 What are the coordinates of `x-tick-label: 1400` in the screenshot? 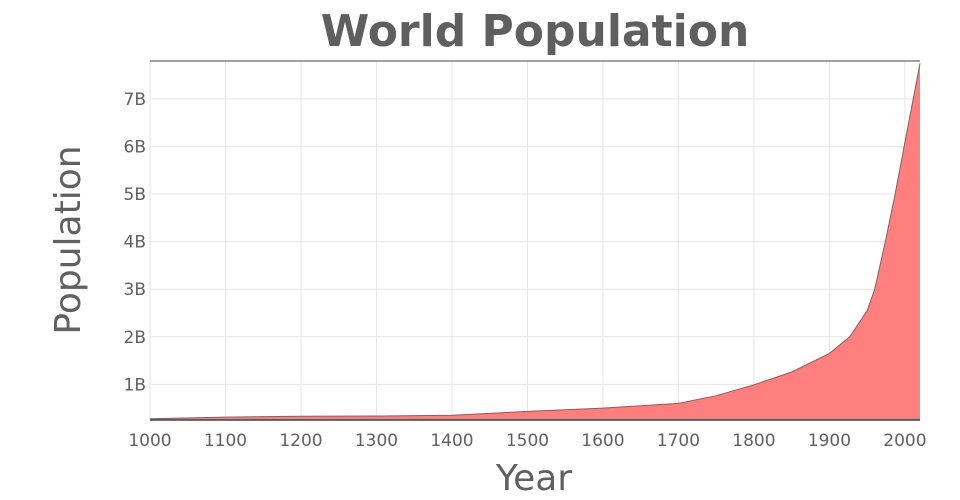 It's located at (451, 441).